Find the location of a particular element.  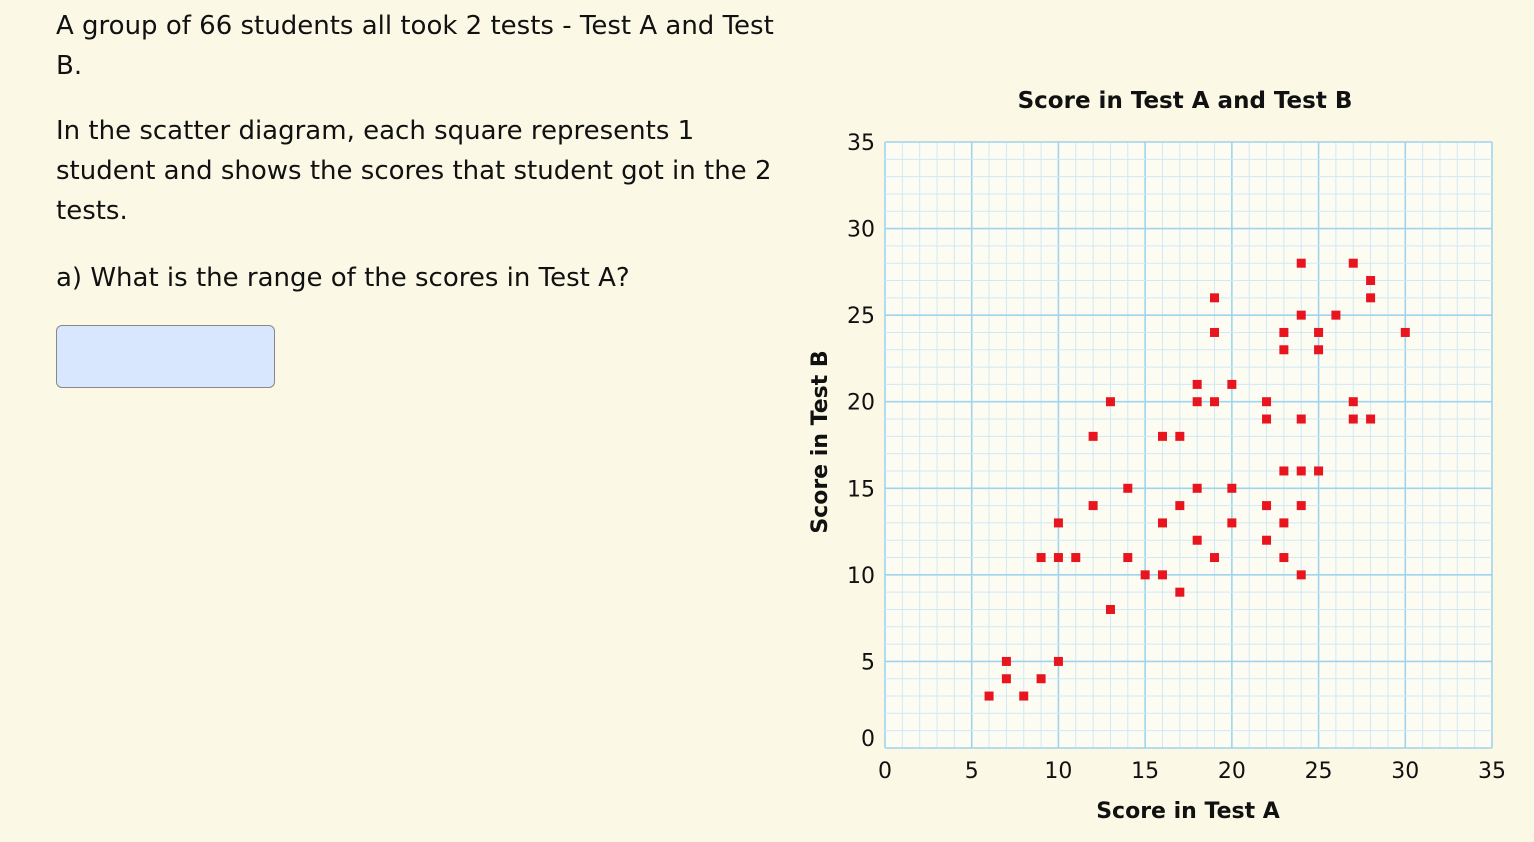

x-tick-label: 30 is located at coordinates (1405, 771).